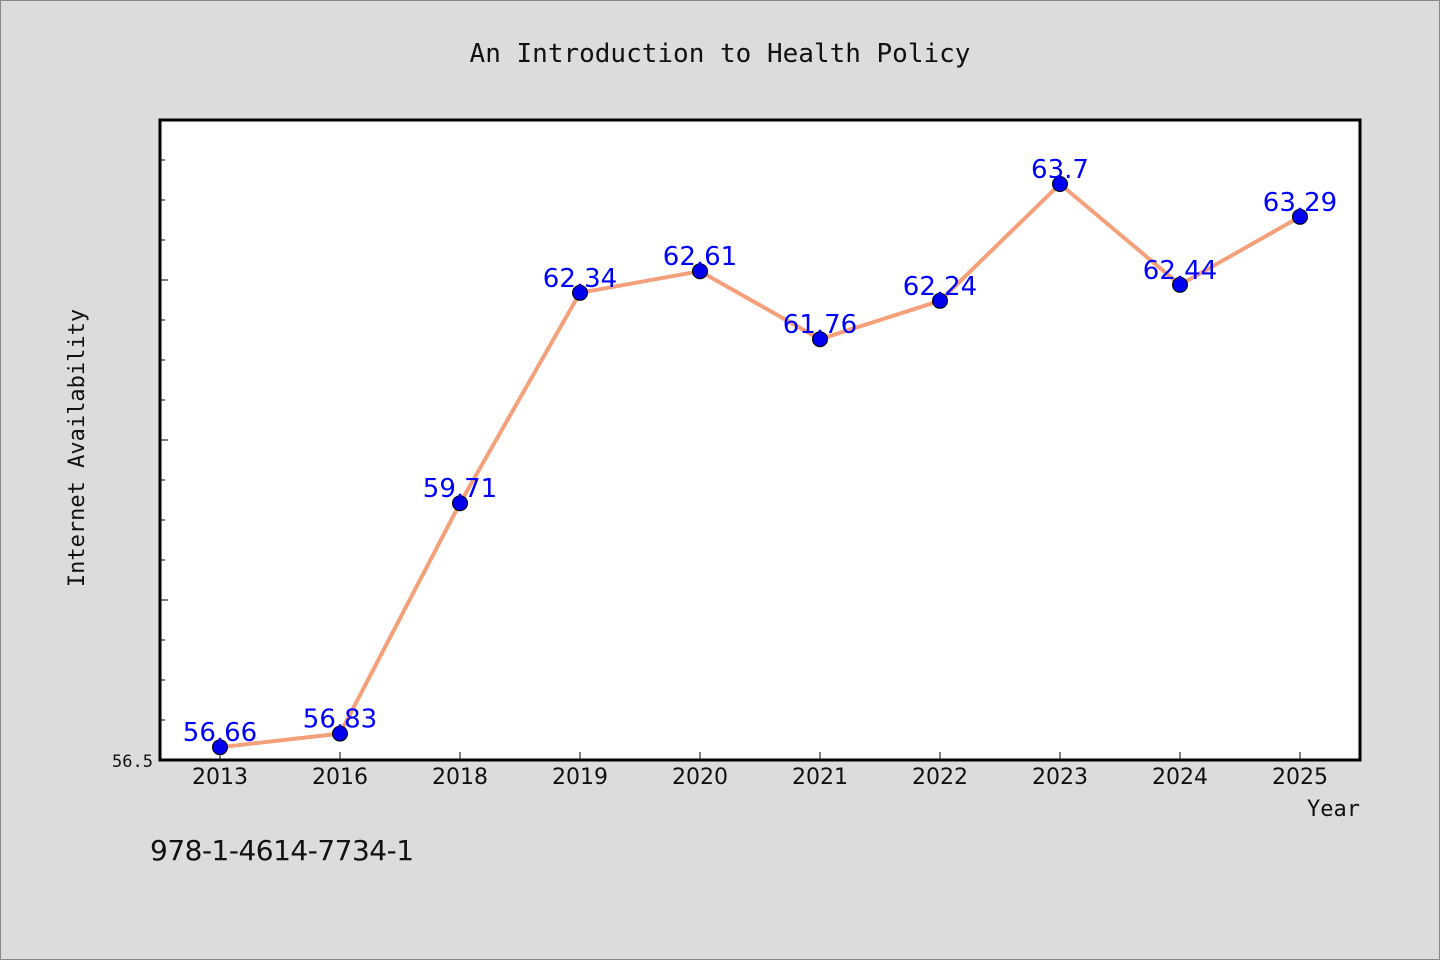  Describe the element at coordinates (77, 448) in the screenshot. I see `y-axis-label: Internet Availability` at that location.